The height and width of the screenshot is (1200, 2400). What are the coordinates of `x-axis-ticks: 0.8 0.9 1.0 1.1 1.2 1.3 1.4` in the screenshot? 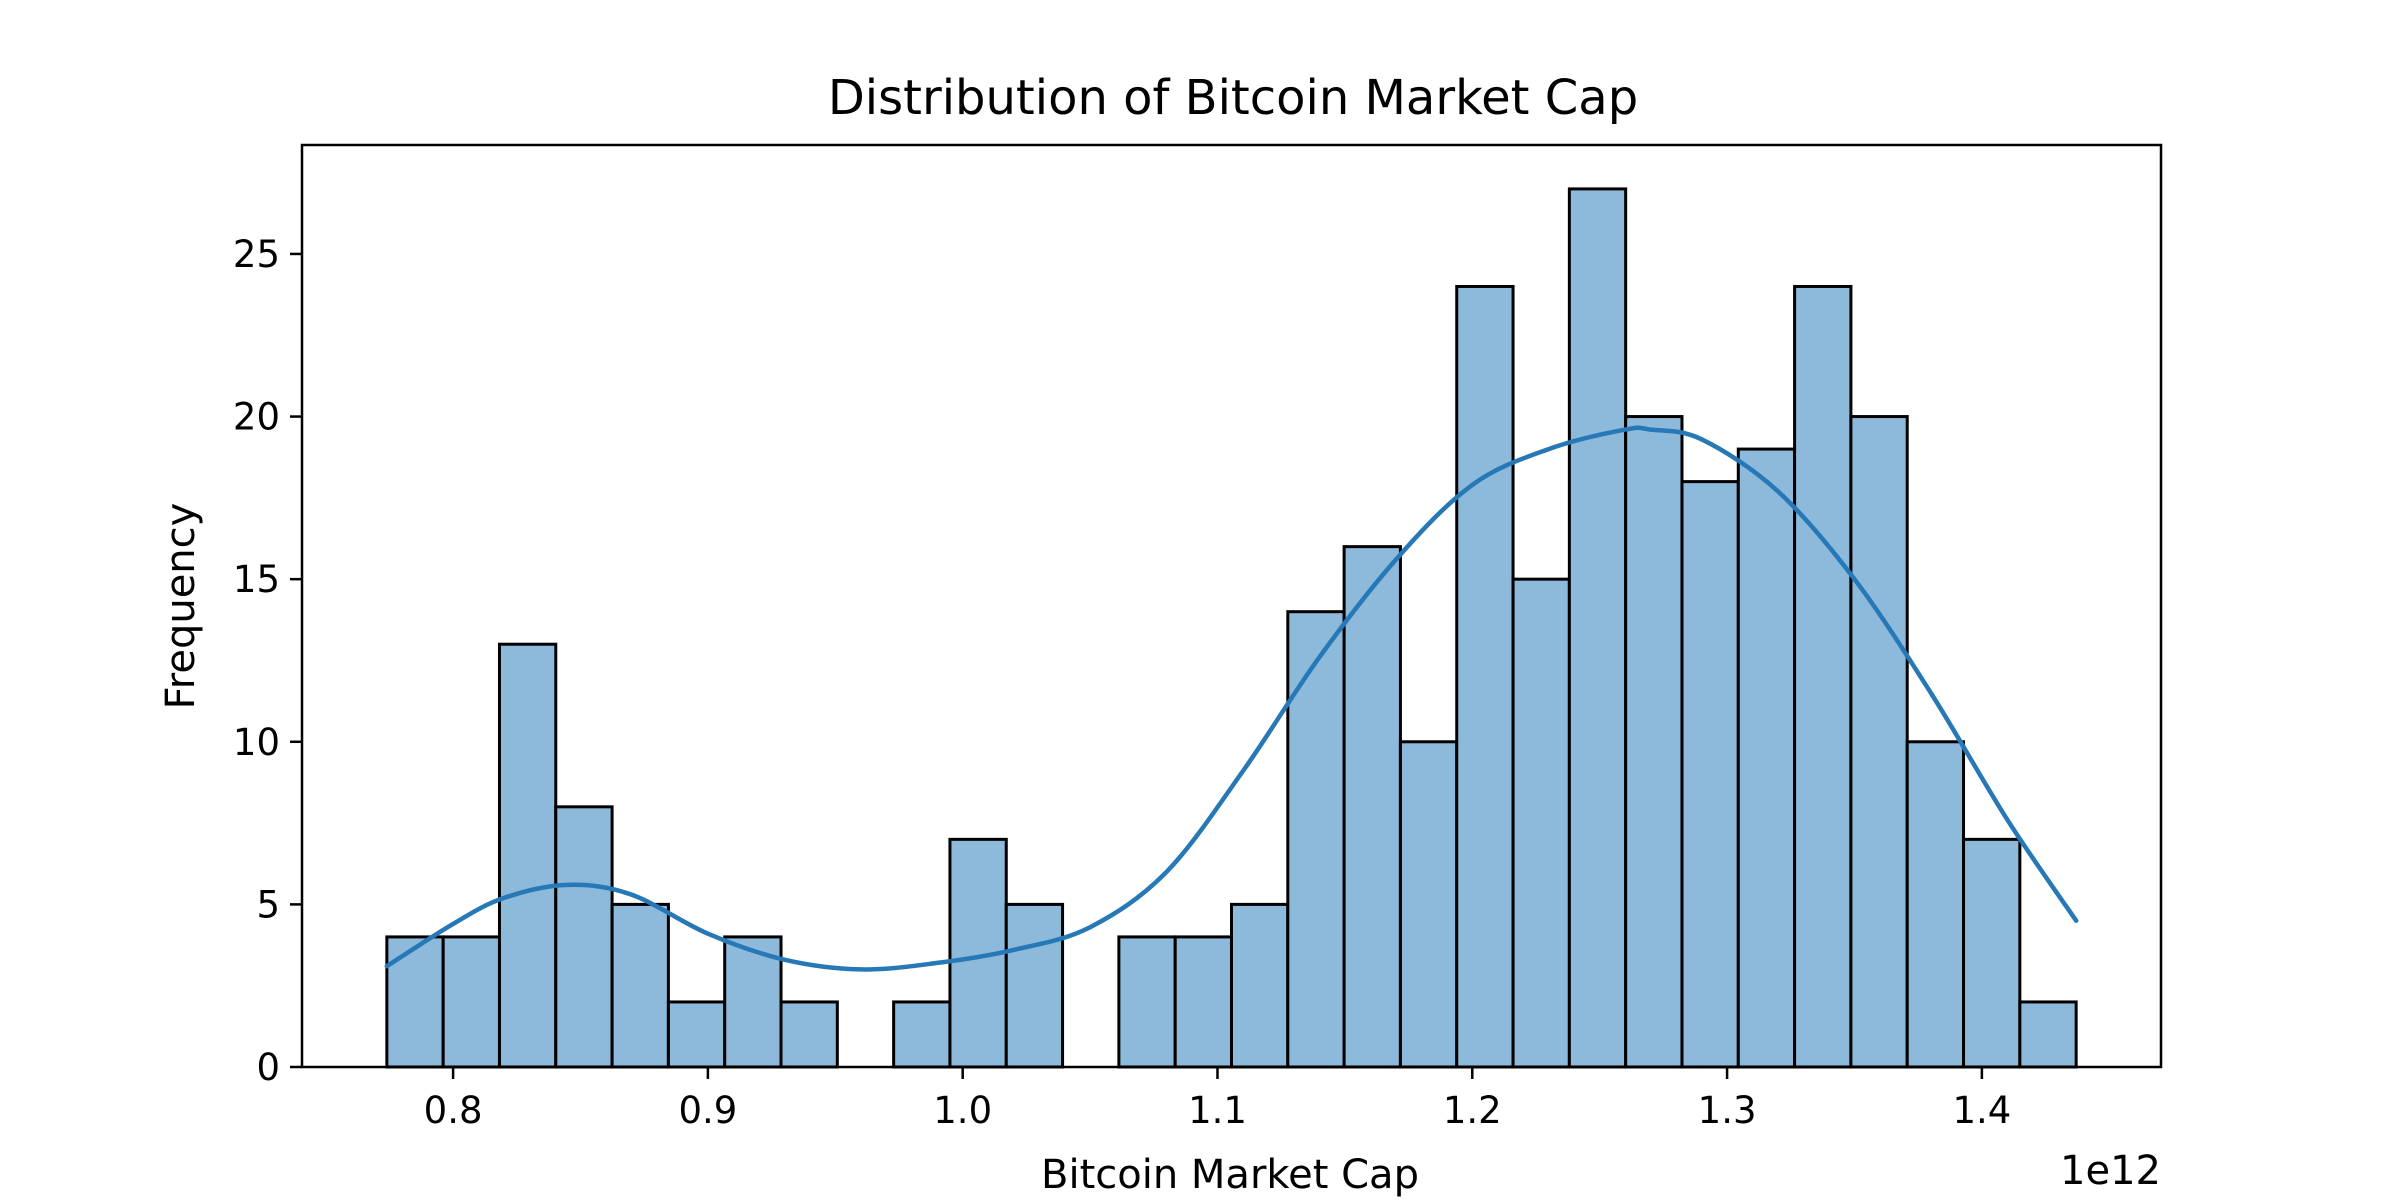 It's located at (1217, 1099).